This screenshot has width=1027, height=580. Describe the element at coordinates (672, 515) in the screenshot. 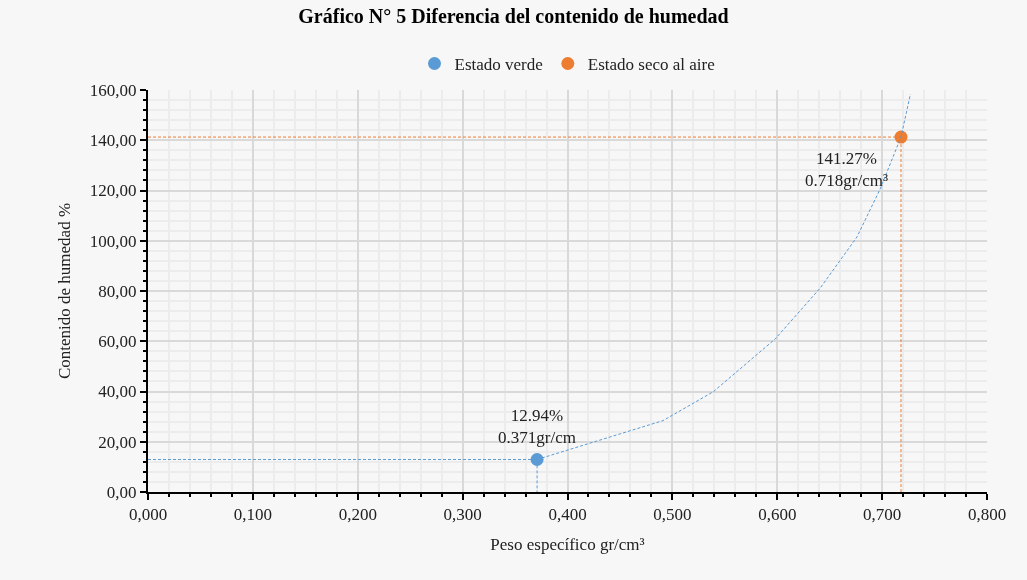

I see `x-tick-label: 0,500` at that location.